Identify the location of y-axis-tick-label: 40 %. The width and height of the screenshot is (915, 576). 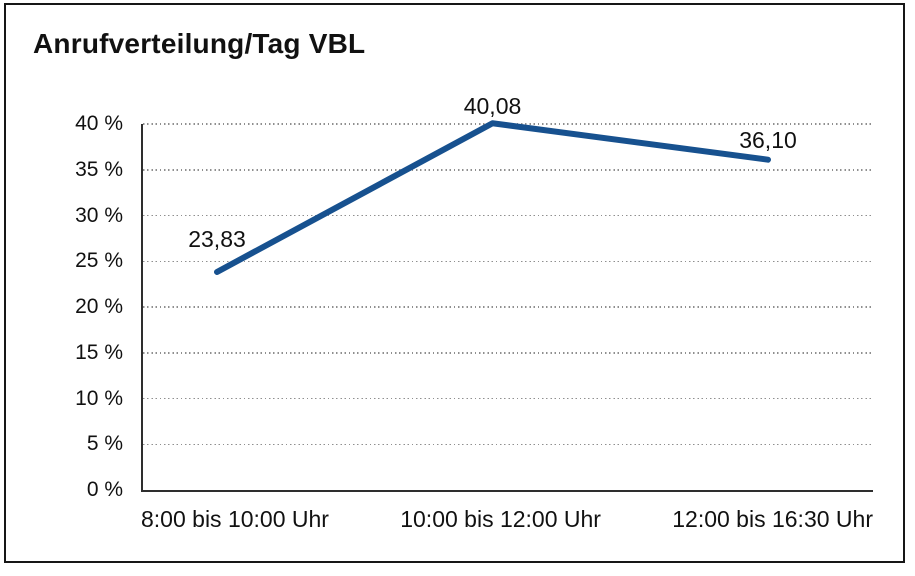
(99, 123).